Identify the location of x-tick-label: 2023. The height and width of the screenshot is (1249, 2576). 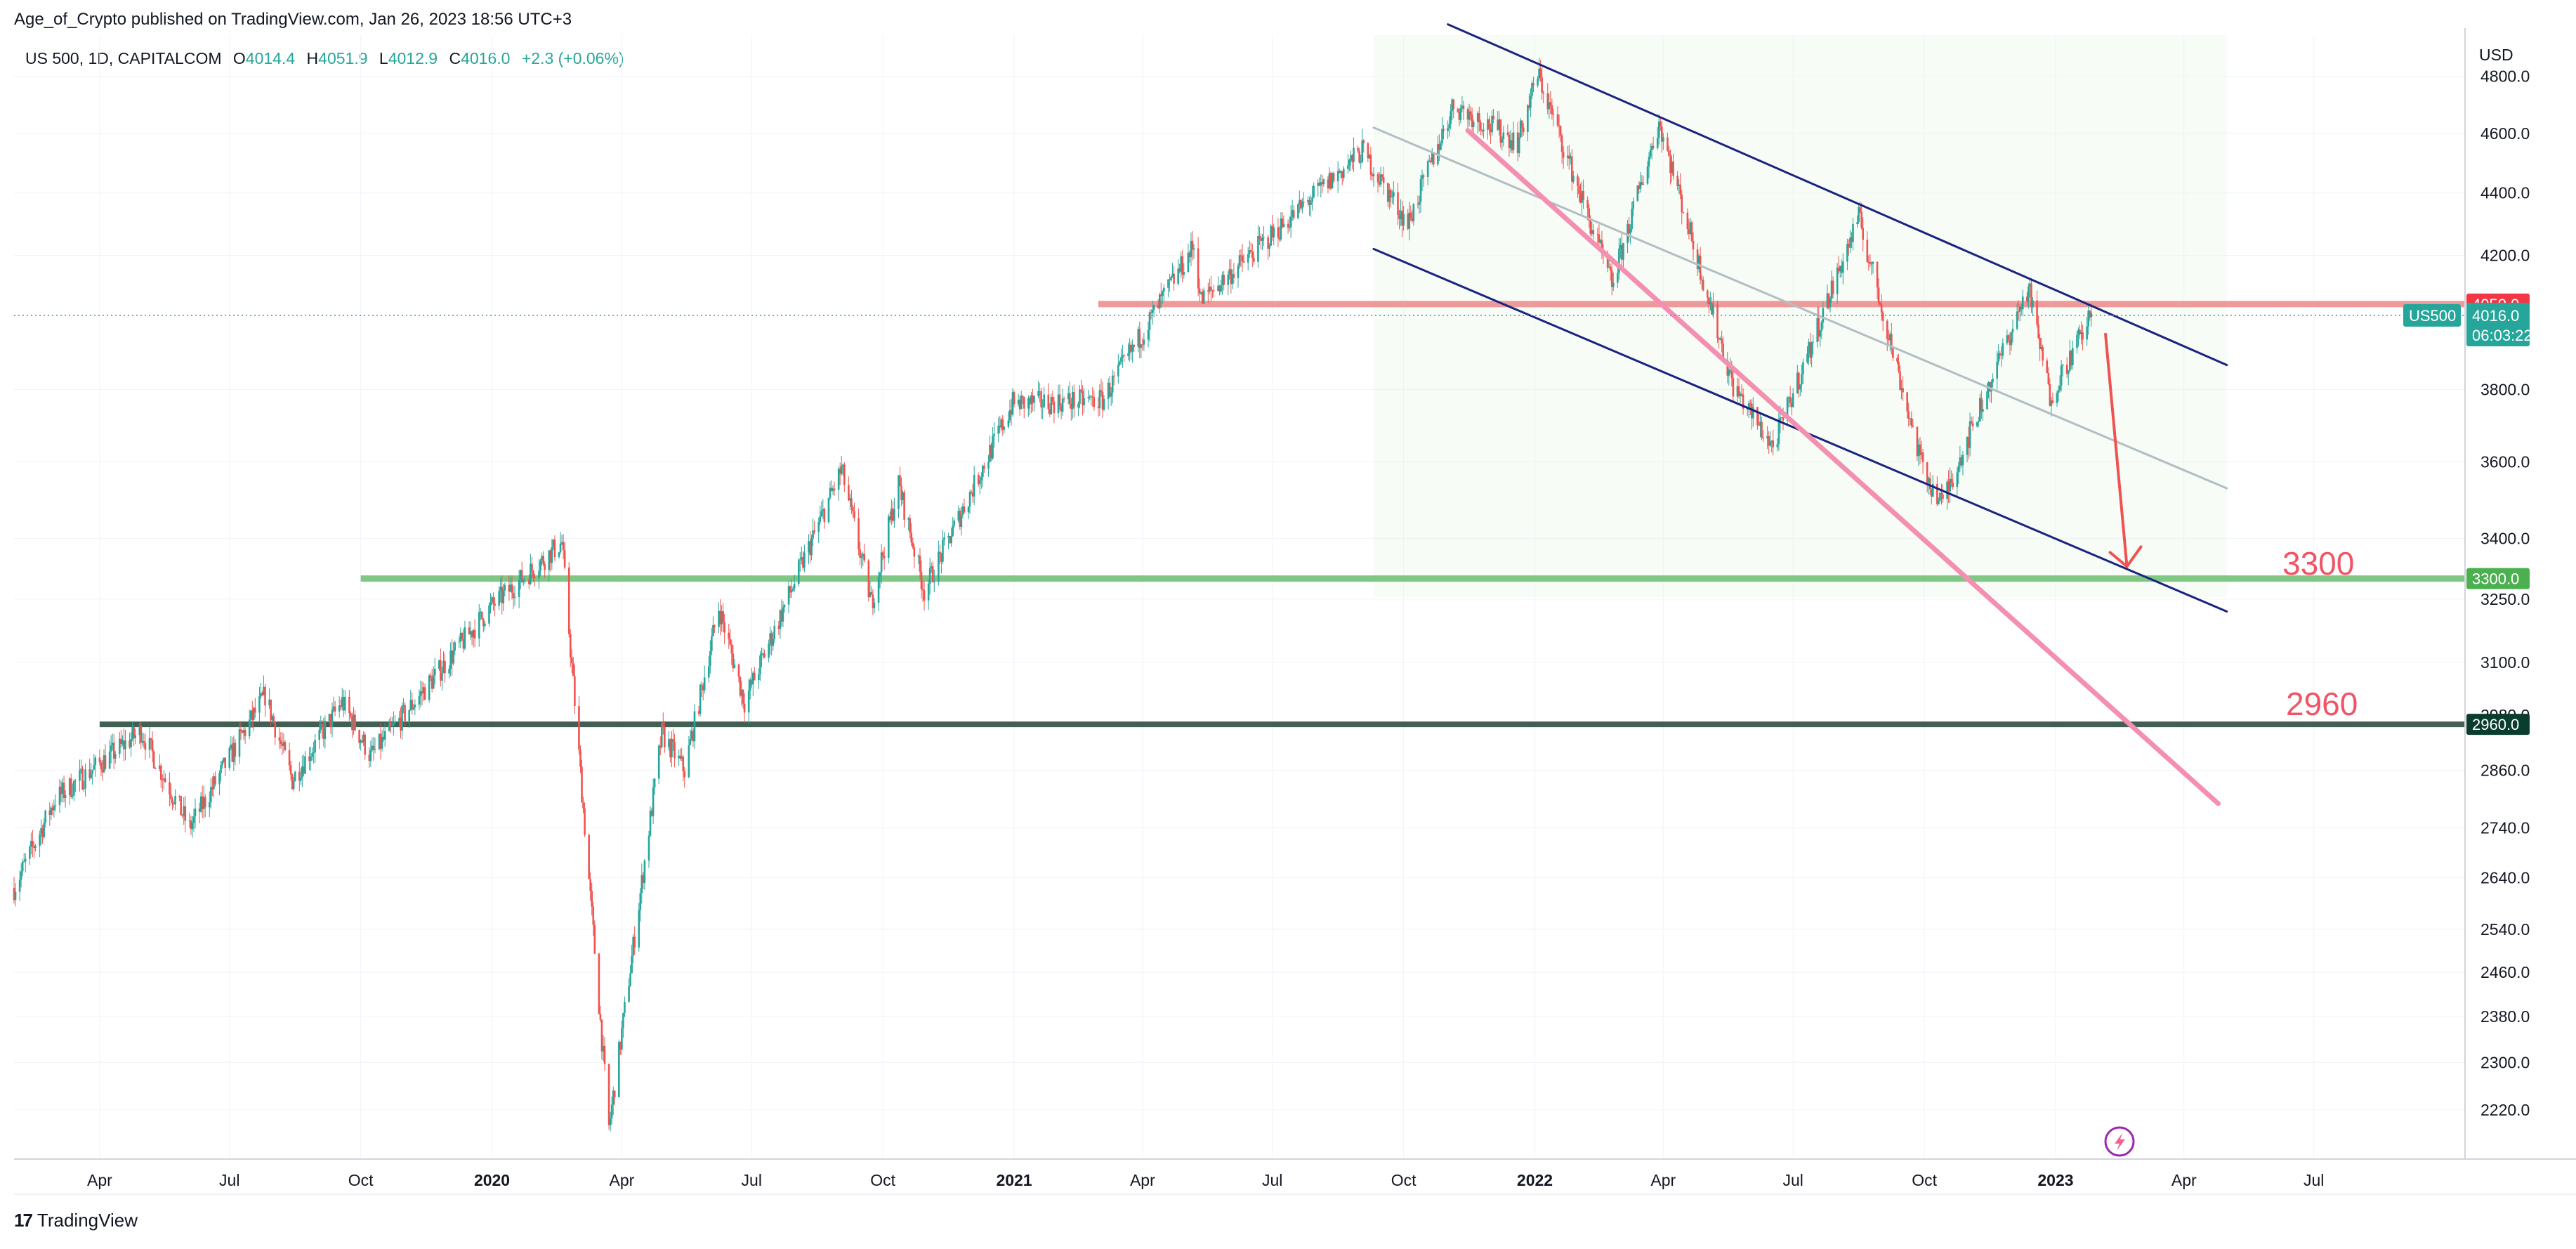
(2055, 1180).